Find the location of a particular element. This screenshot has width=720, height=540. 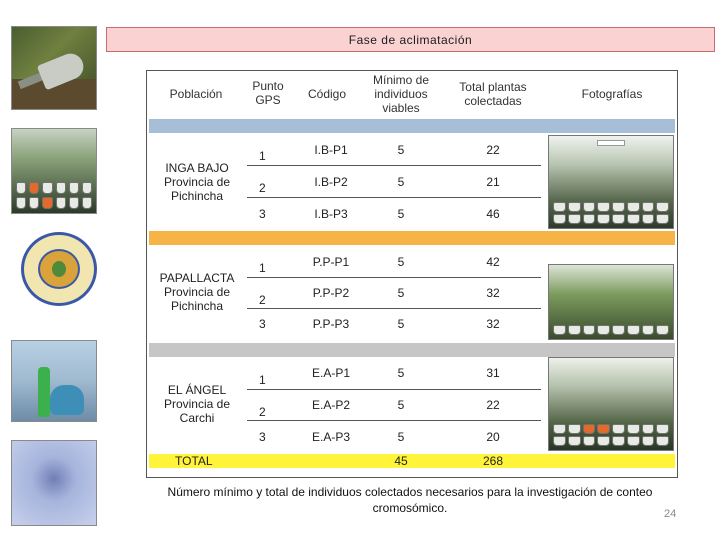

population-label: PAPALLACTA Provincia de Pichincha is located at coordinates (197, 292).